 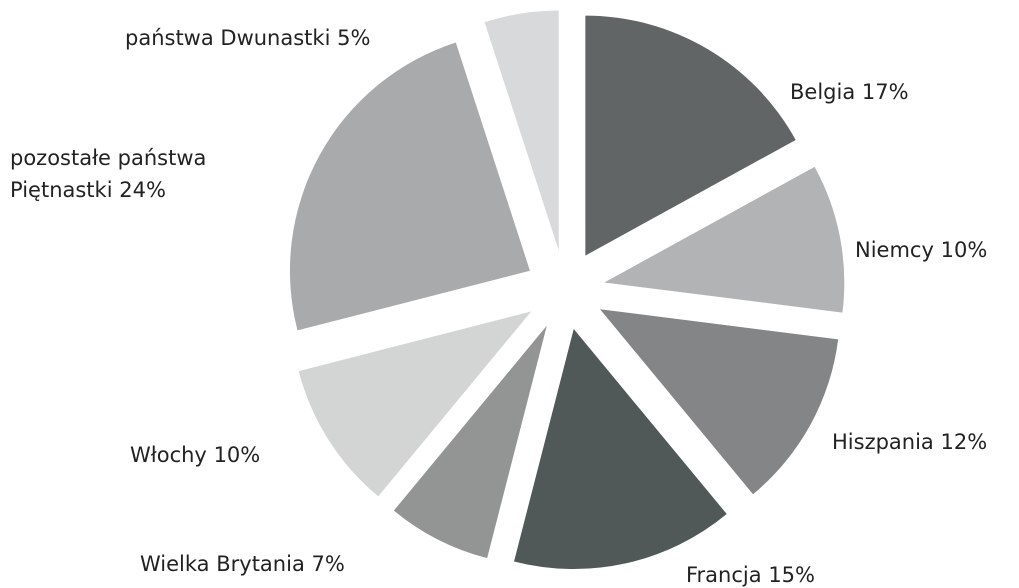 What do you see at coordinates (894, 250) in the screenshot?
I see `category-name: Niemcy` at bounding box center [894, 250].